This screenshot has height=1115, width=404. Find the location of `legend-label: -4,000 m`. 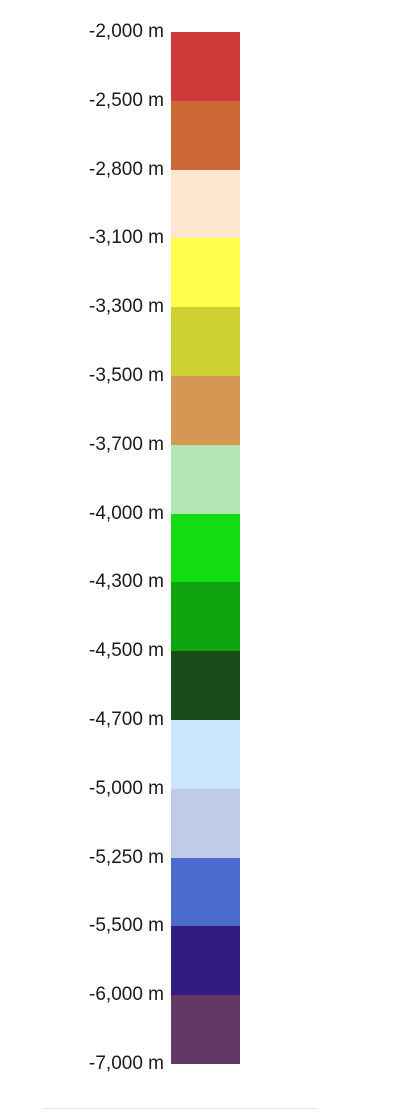

legend-label: -4,000 m is located at coordinates (126, 513).